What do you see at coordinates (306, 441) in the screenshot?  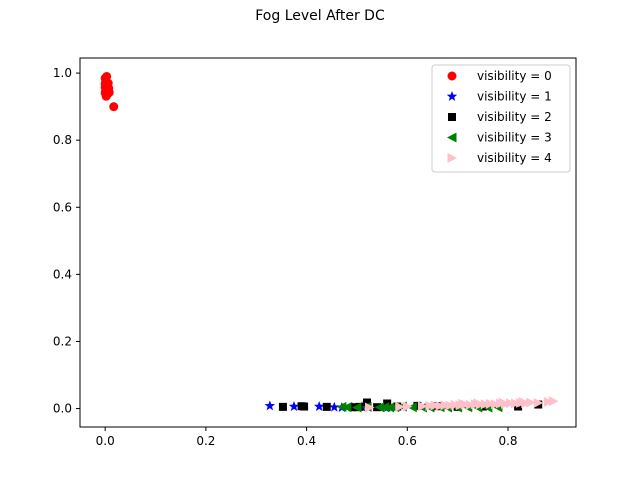 I see `x-tick-label-2: 0.4` at bounding box center [306, 441].